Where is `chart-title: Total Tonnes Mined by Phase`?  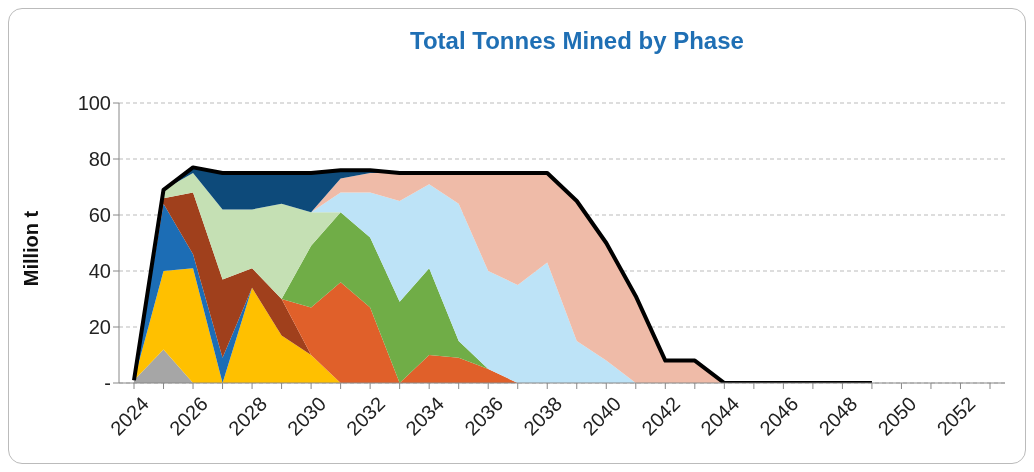 chart-title: Total Tonnes Mined by Phase is located at coordinates (577, 41).